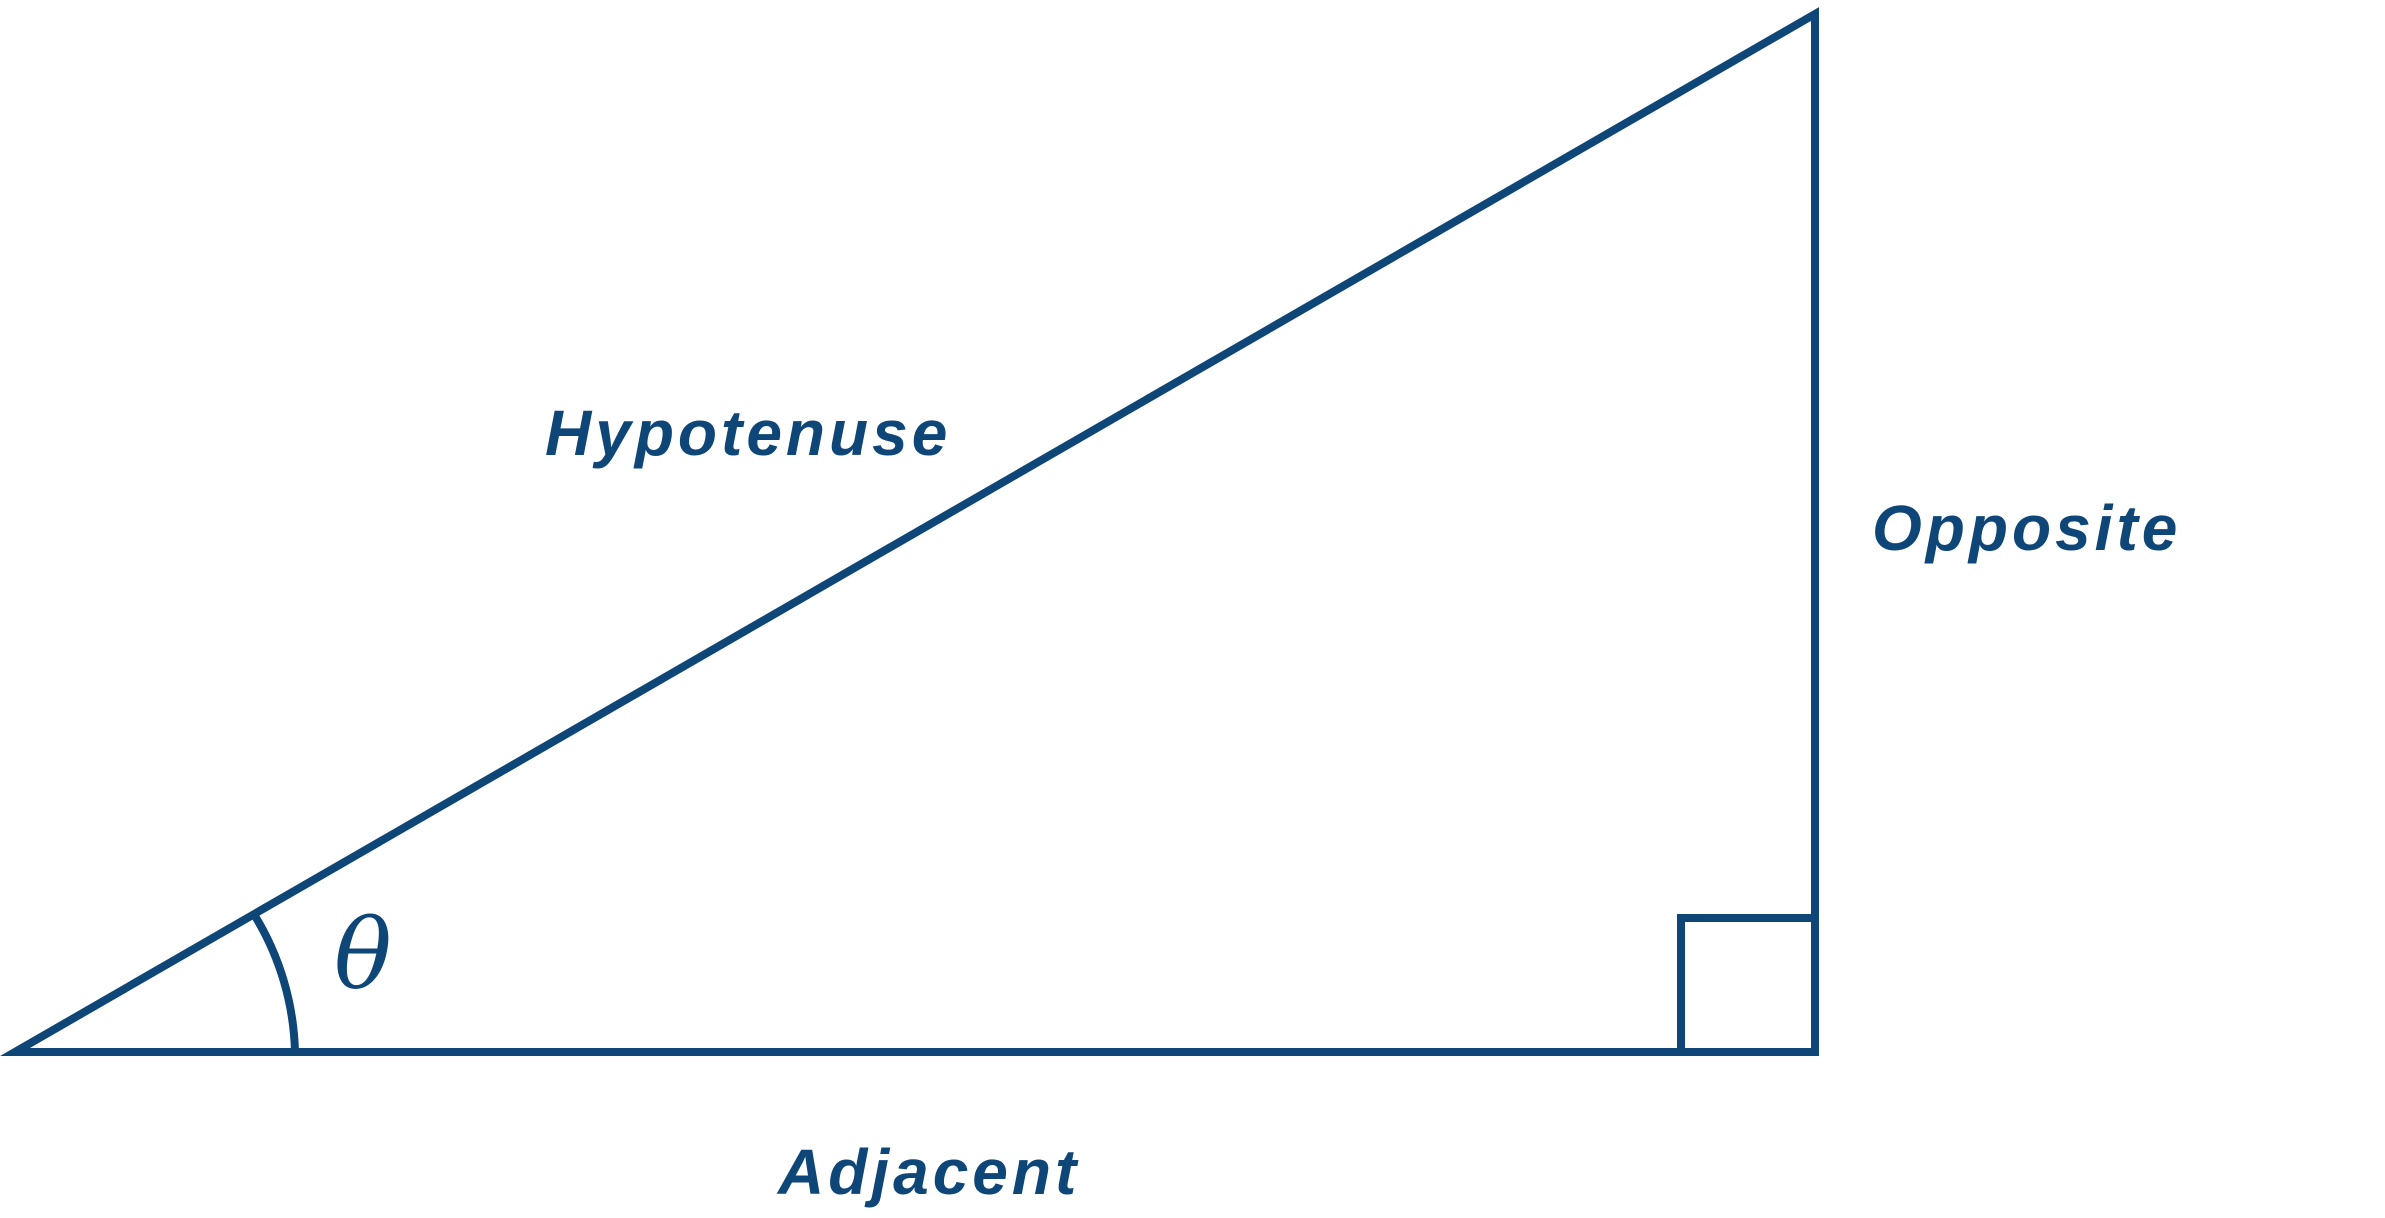 The width and height of the screenshot is (2385, 1218). I want to click on angle-arc, so click(275, 983).